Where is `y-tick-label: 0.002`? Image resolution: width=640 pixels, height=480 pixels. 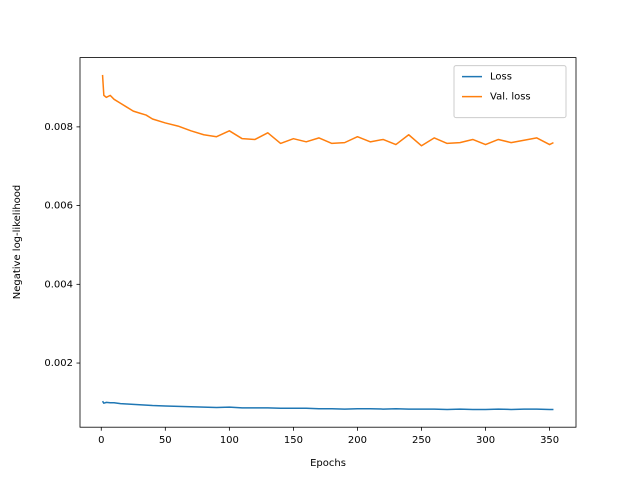 y-tick-label: 0.002 is located at coordinates (58, 363).